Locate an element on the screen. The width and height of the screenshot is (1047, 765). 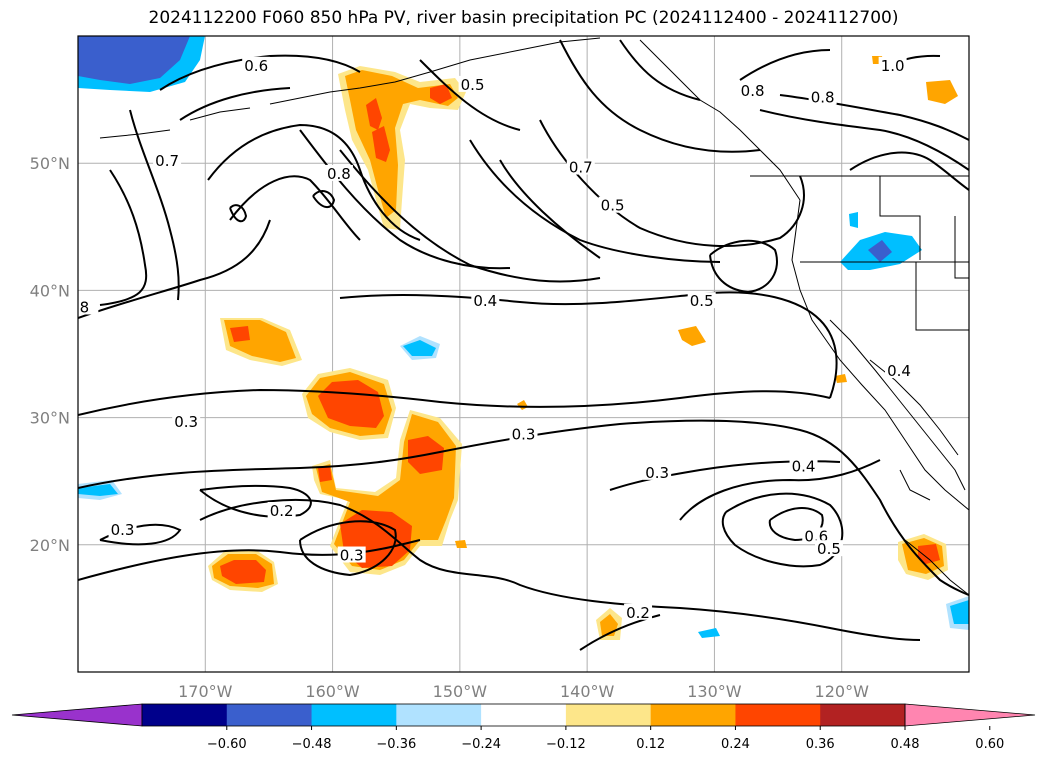
colorbar-tick-label: −0.36 is located at coordinates (396, 744).